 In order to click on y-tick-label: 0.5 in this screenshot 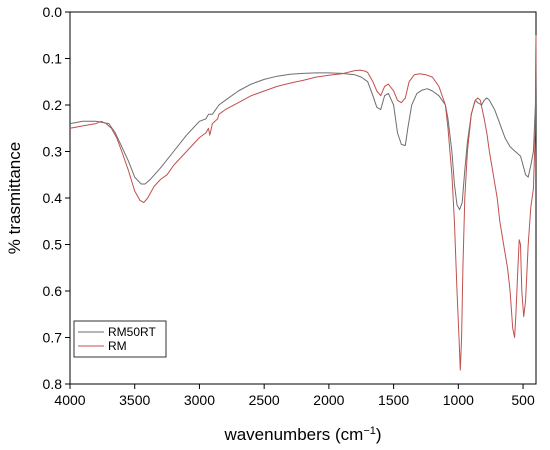, I will do `click(53, 245)`.